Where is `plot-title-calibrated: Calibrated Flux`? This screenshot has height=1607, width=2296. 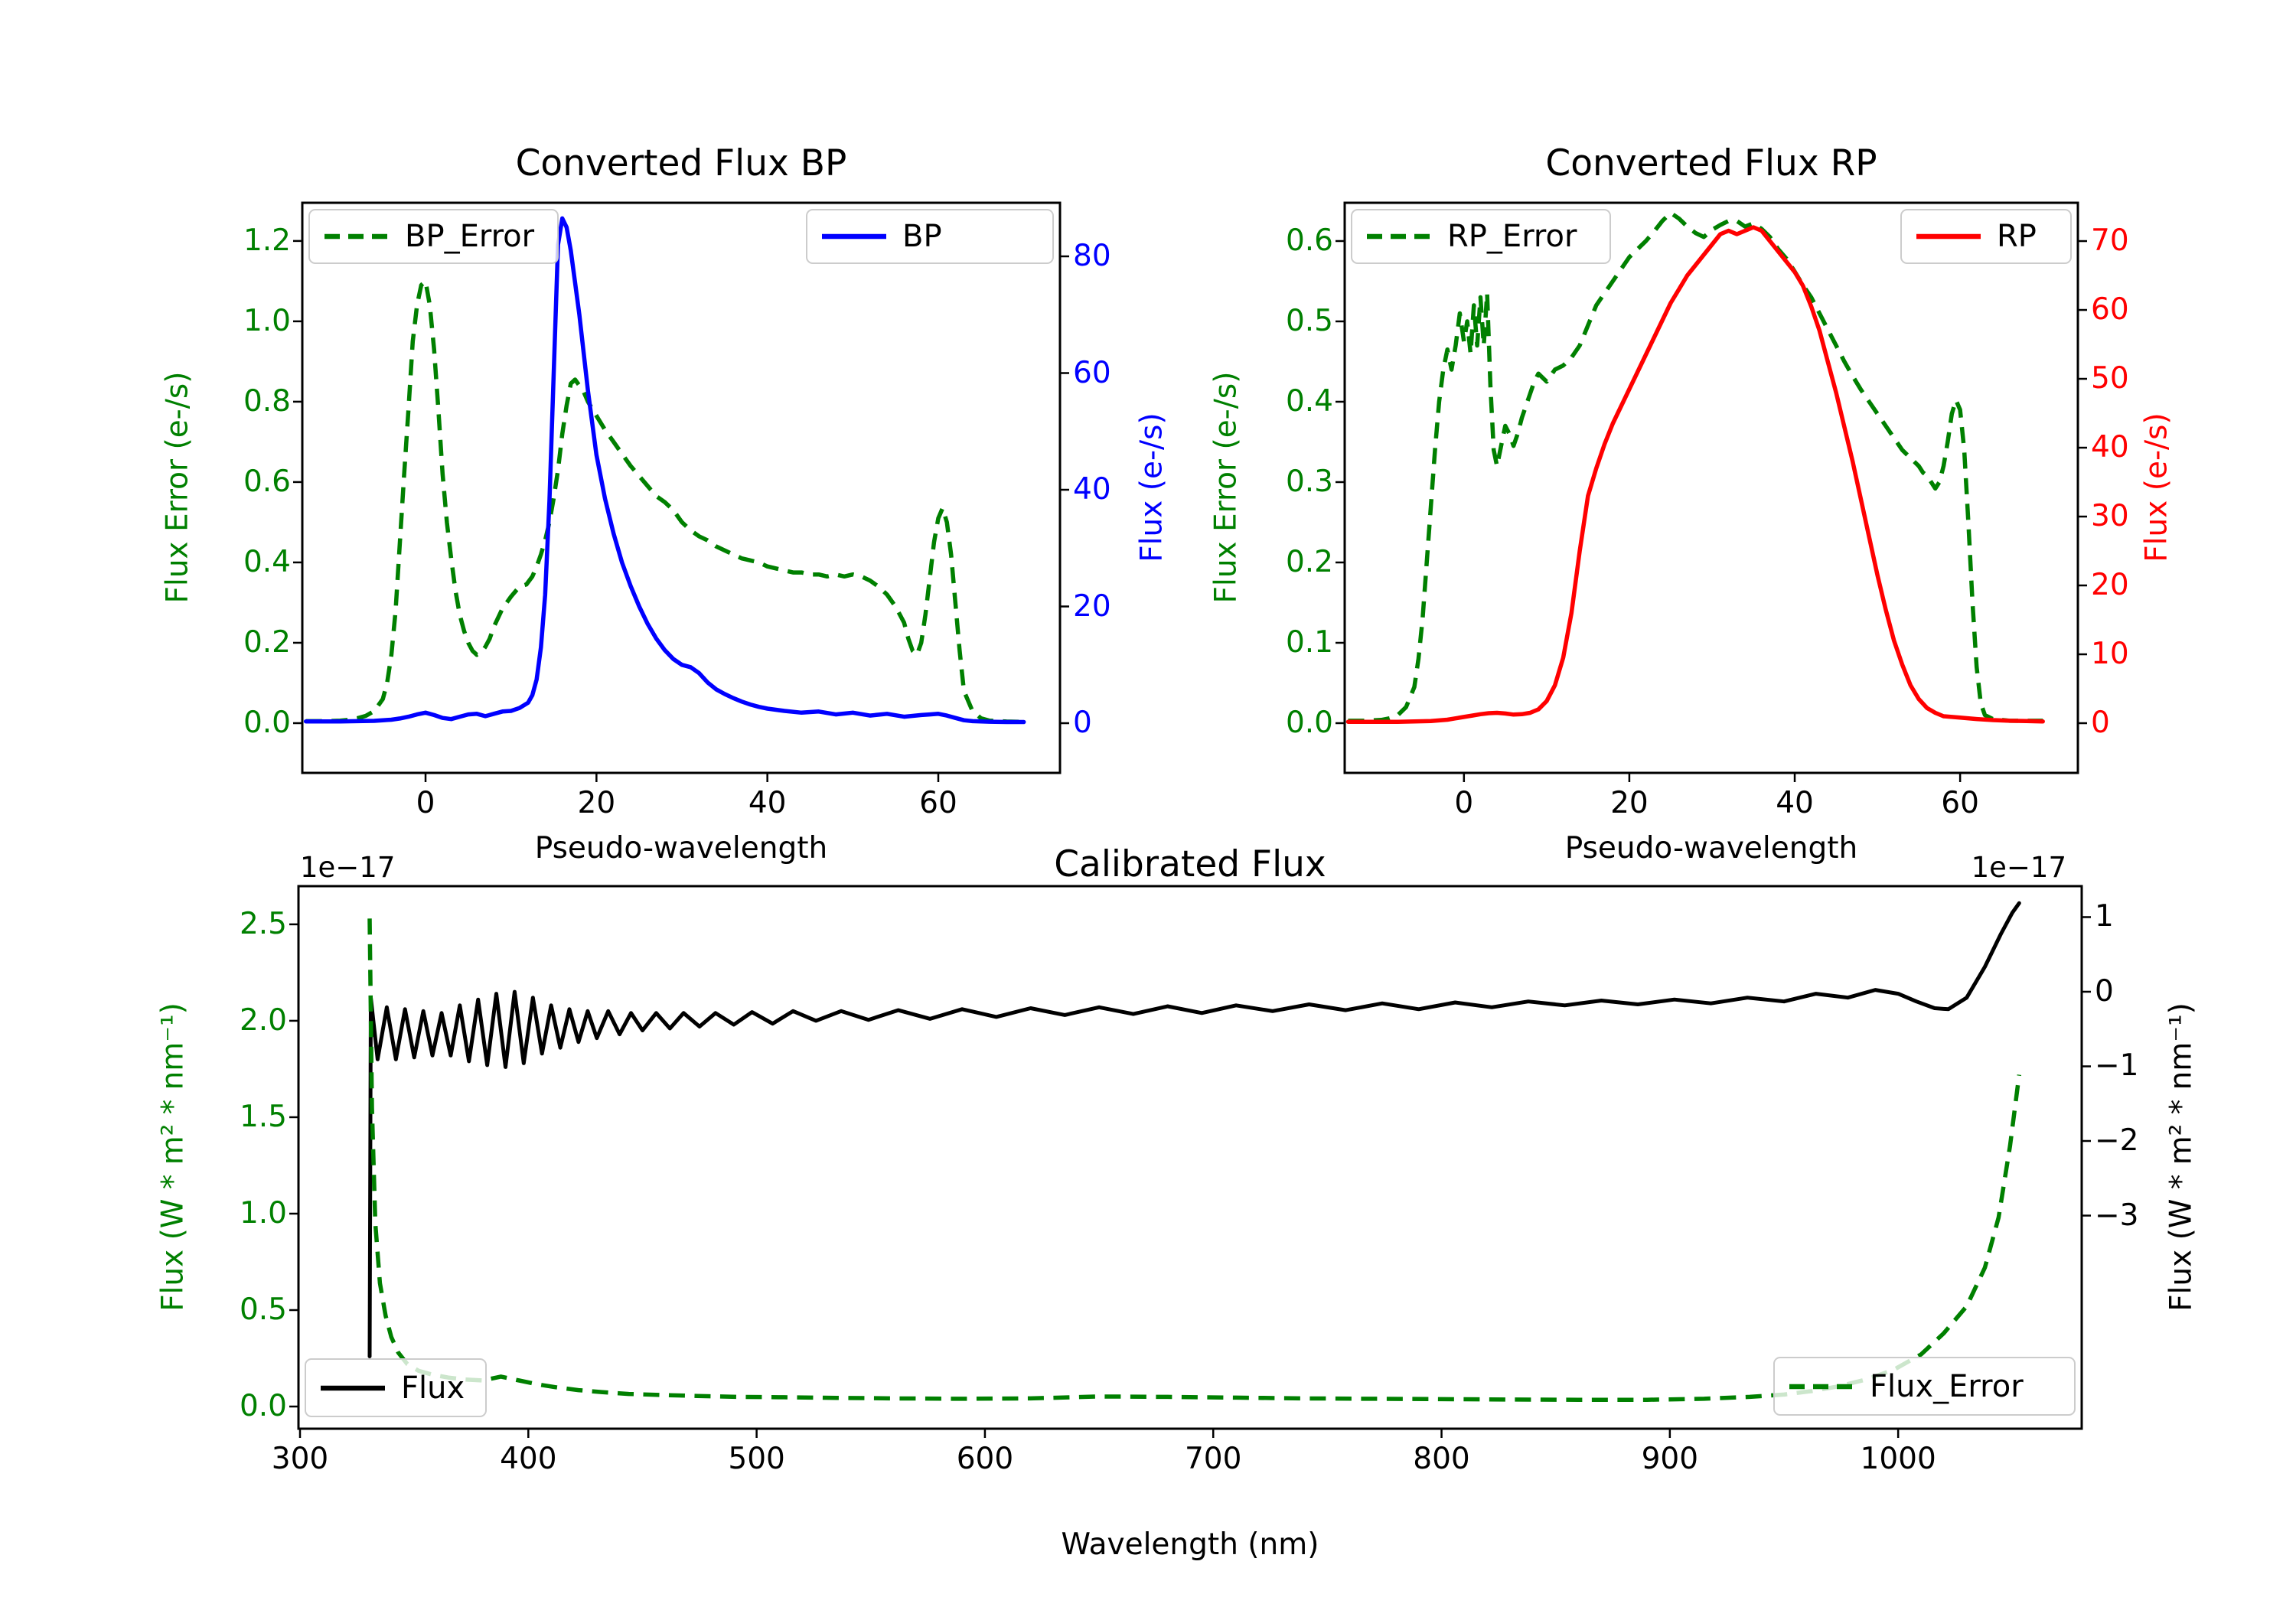 plot-title-calibrated: Calibrated Flux is located at coordinates (1190, 864).